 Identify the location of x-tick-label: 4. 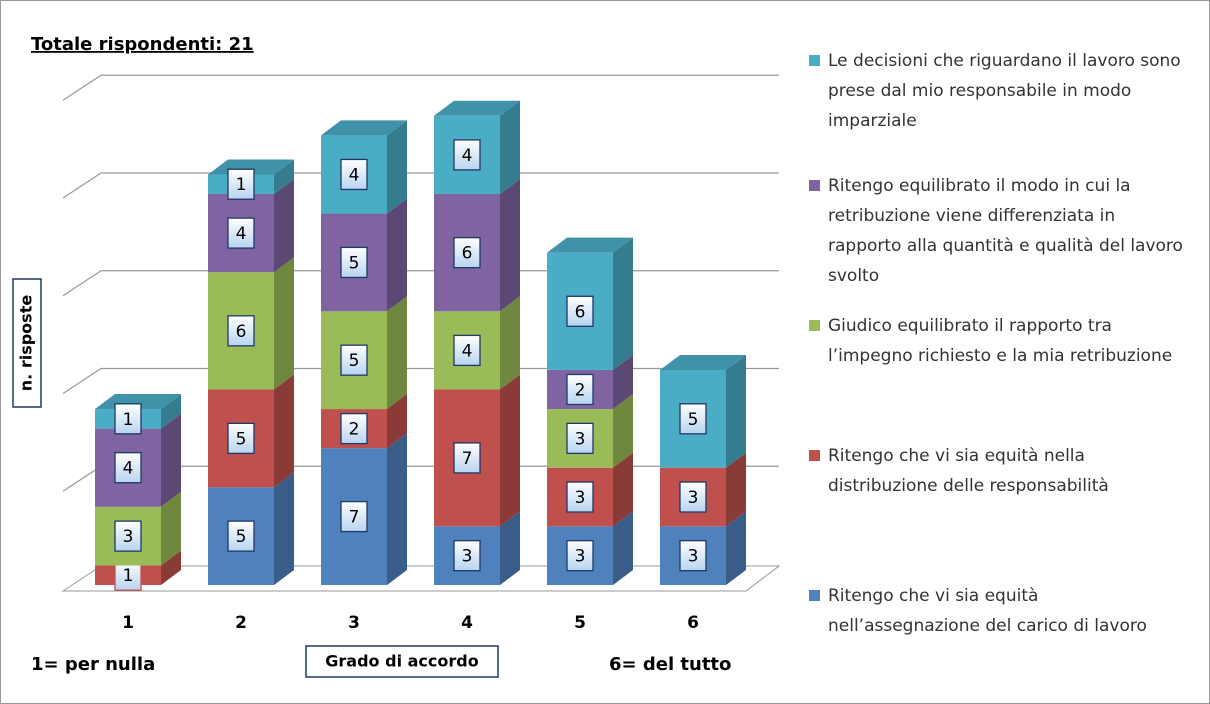
(467, 623).